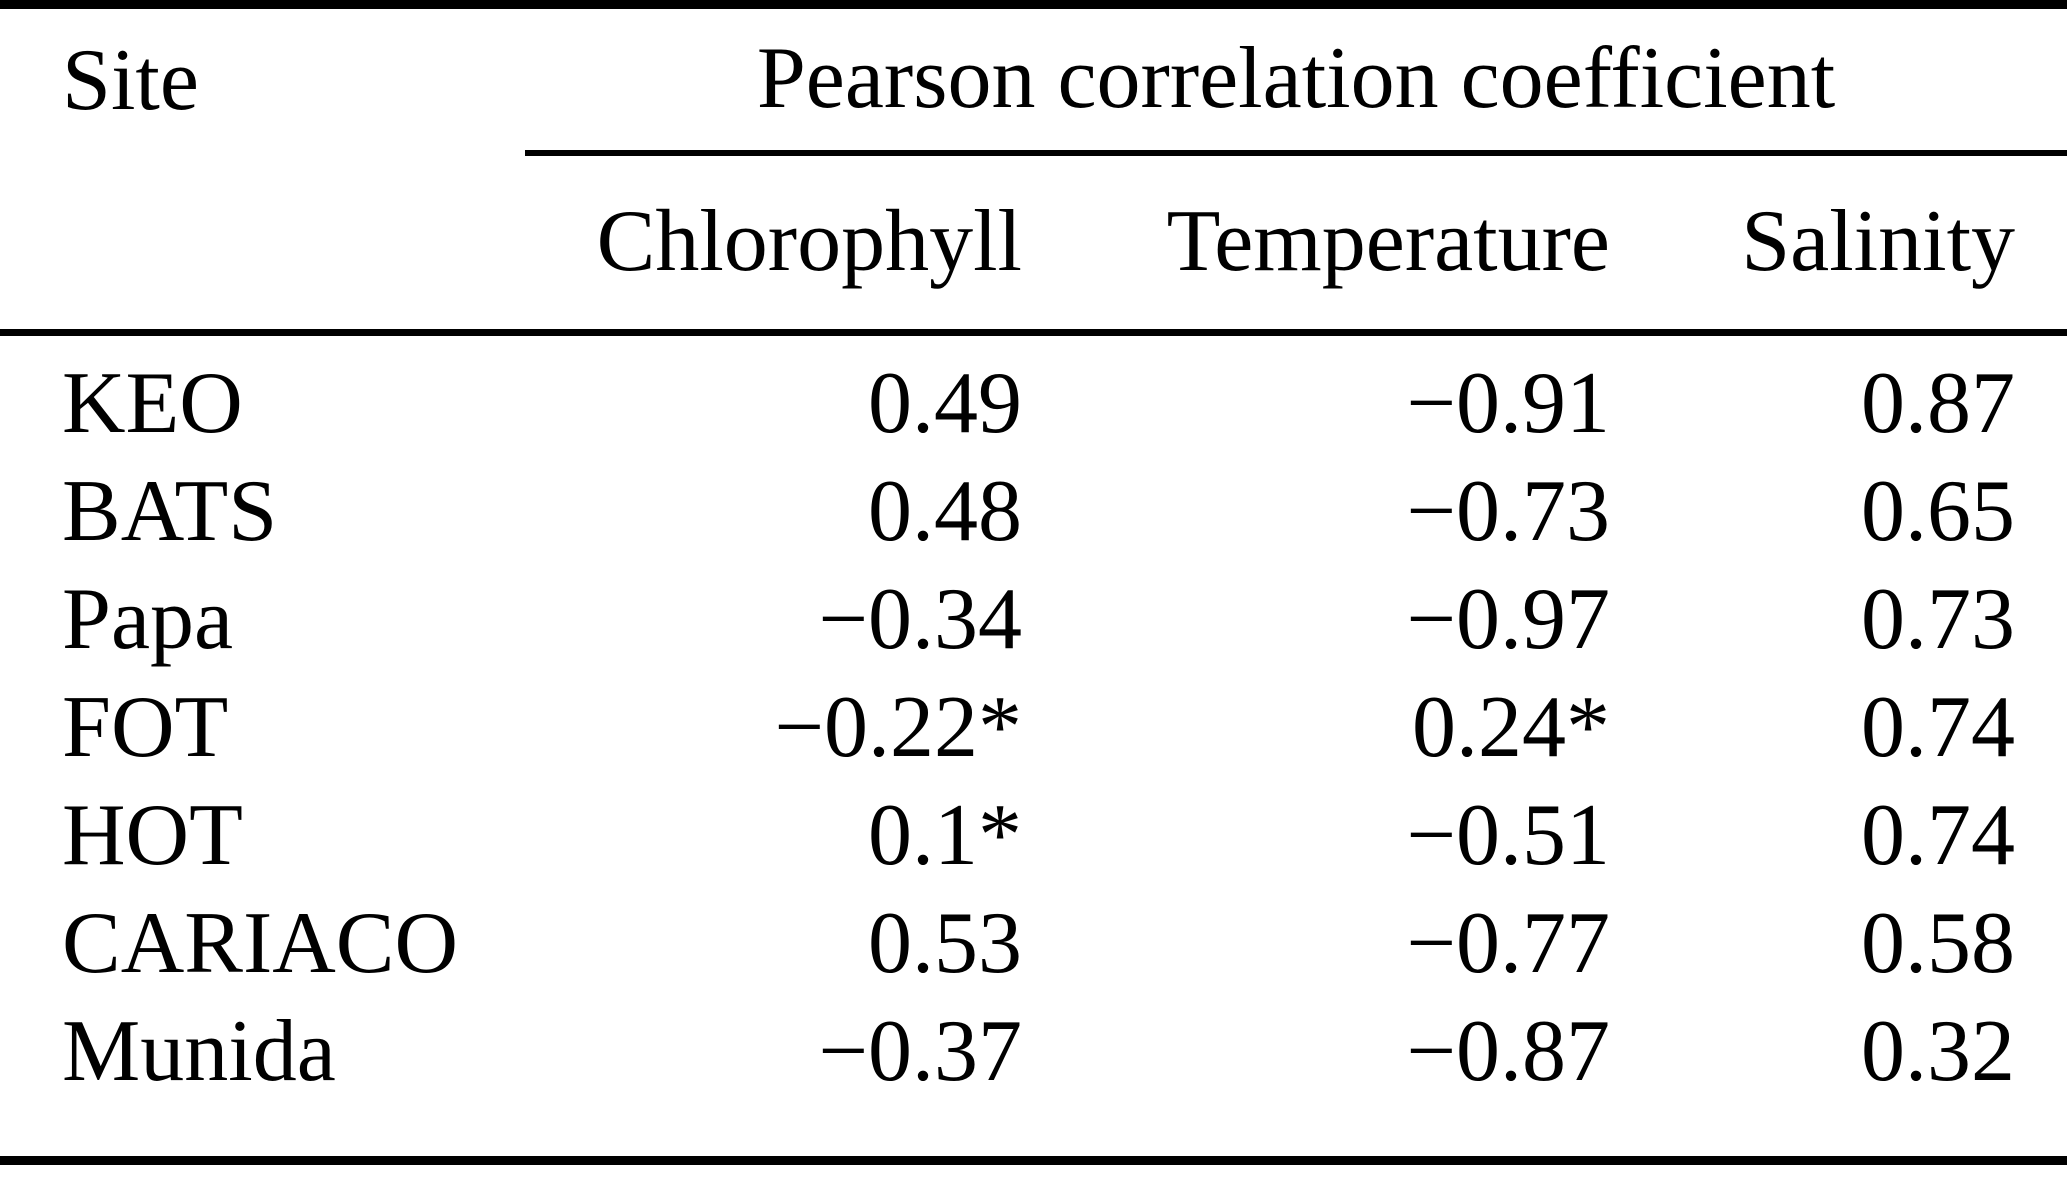 Image resolution: width=2067 pixels, height=1184 pixels. What do you see at coordinates (1033, 512) in the screenshot?
I see `table-row: BATS 0.48 −0.73 0.65` at bounding box center [1033, 512].